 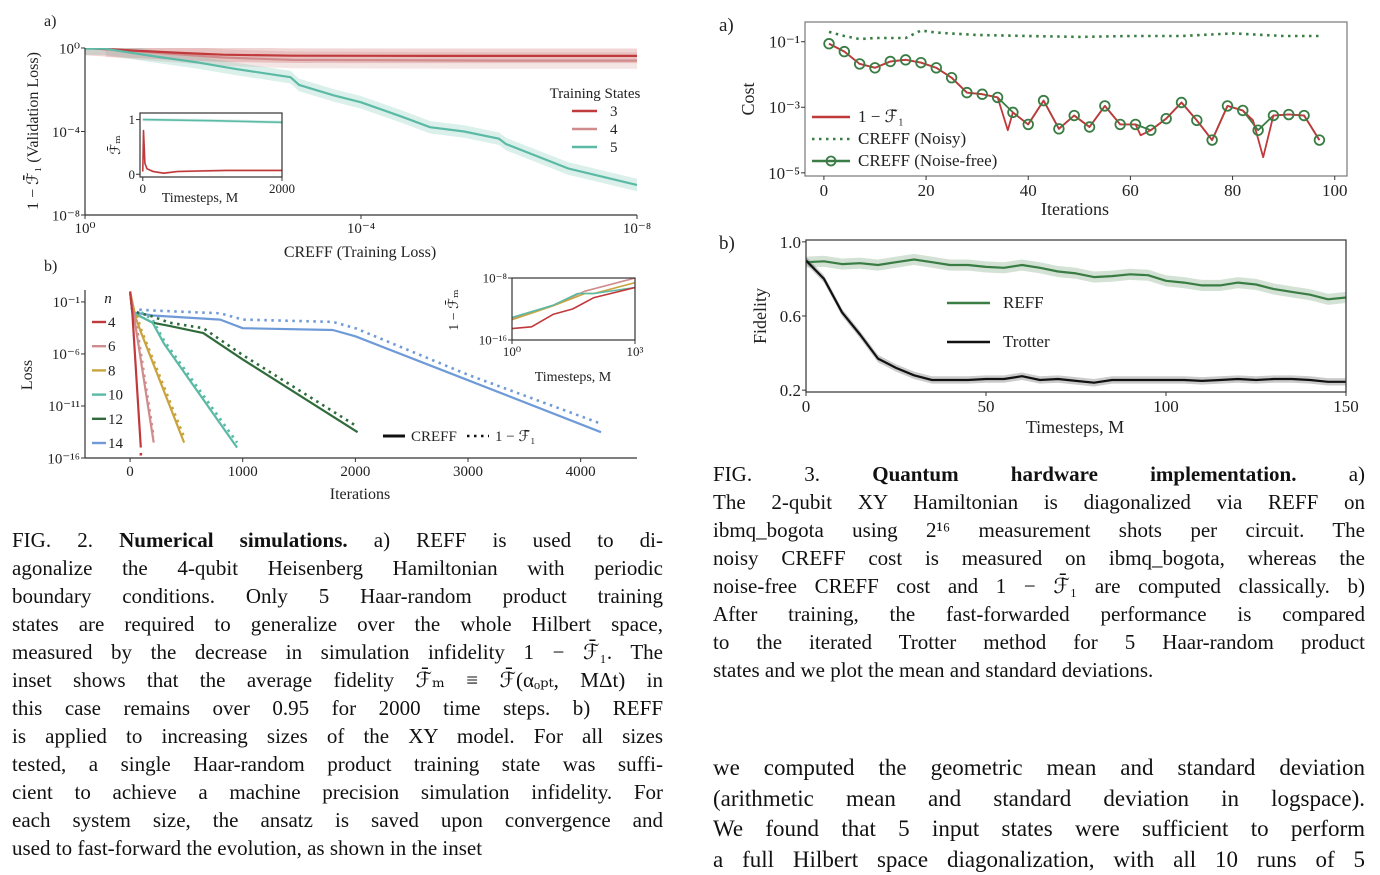 What do you see at coordinates (132, 119) in the screenshot?
I see `y-tick-label: 1` at bounding box center [132, 119].